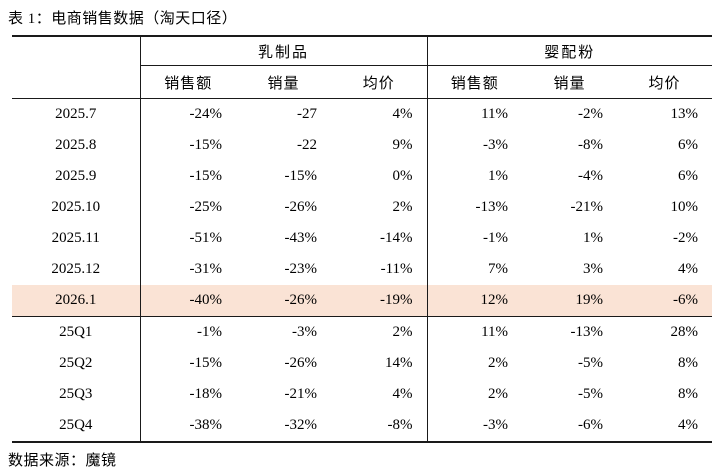 The height and width of the screenshot is (470, 725). Describe the element at coordinates (283, 82) in the screenshot. I see `subheader-dairy-volume: 销量` at that location.